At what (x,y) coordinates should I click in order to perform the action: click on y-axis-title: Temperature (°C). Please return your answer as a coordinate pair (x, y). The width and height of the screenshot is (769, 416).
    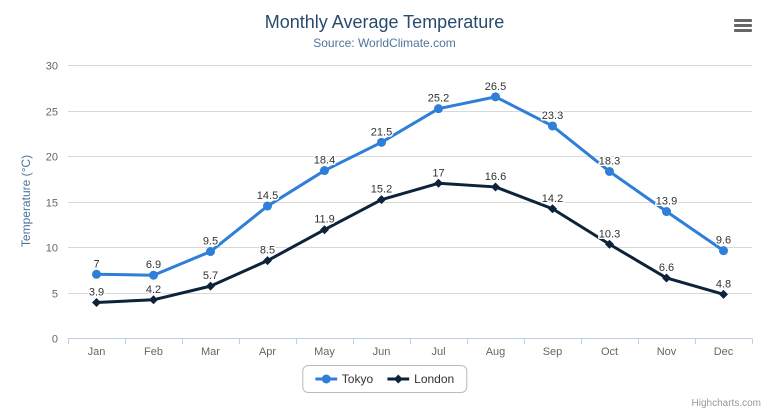
    Looking at the image, I should click on (26, 201).